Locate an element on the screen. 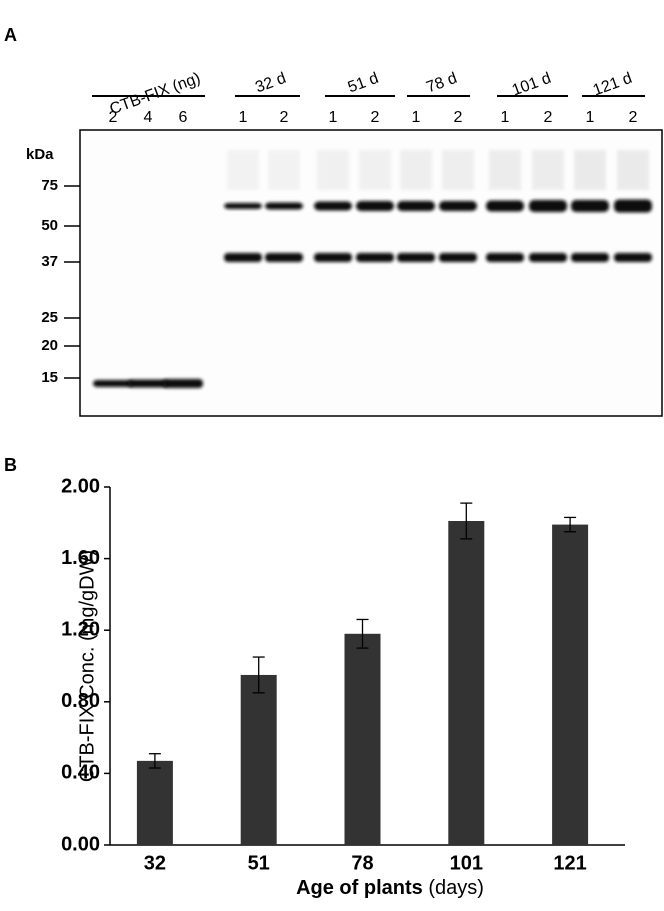 The width and height of the screenshot is (664, 911). x-tick-label: 101 is located at coordinates (466, 863).